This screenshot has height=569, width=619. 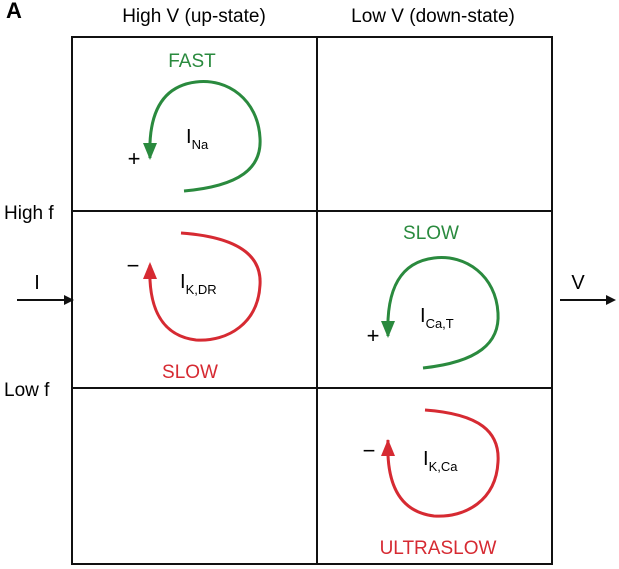 I want to click on loop-kca: − IK,Ca ULTRASLOW, so click(x=431, y=483).